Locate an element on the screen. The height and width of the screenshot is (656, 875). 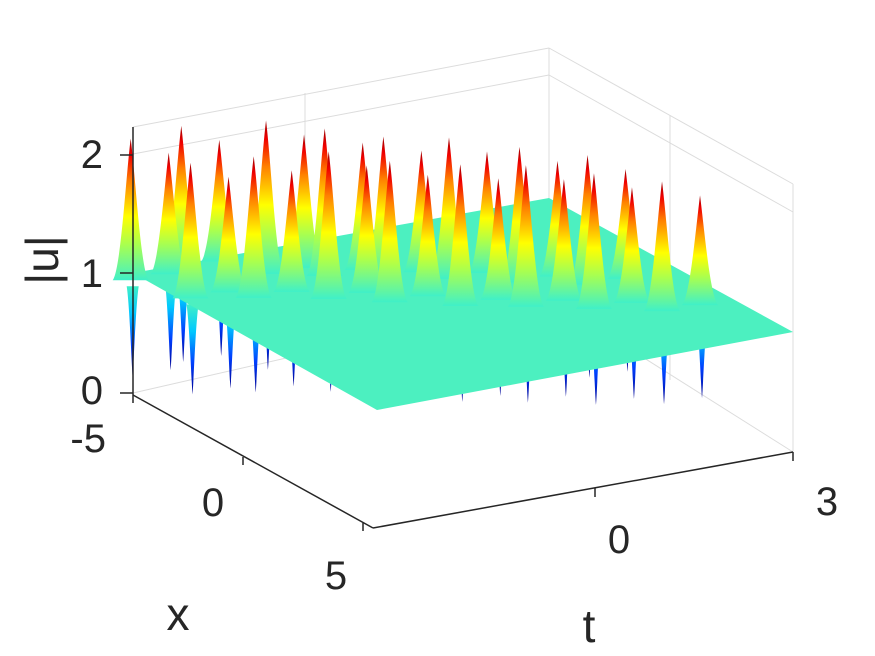
x-tick-label-0: 0 is located at coordinates (213, 503).